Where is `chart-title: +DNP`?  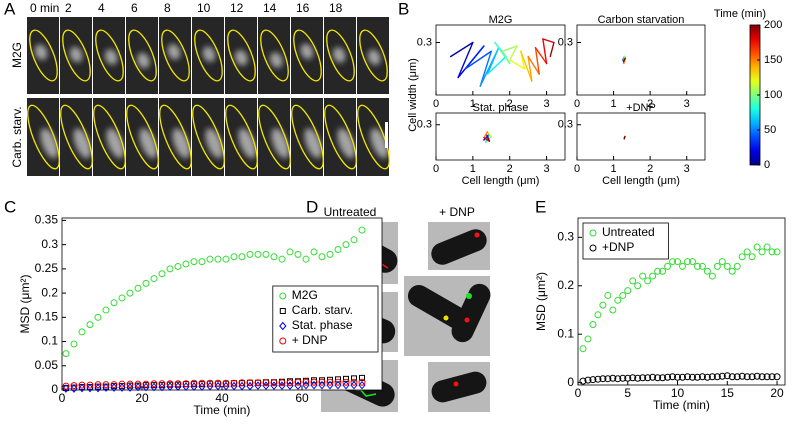 chart-title: +DNP is located at coordinates (641, 108).